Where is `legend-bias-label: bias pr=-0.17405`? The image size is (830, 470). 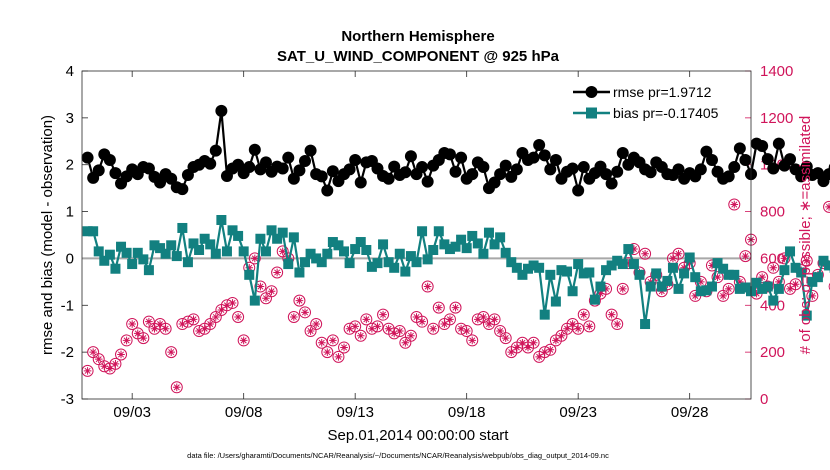 legend-bias-label: bias pr=-0.17405 is located at coordinates (666, 113).